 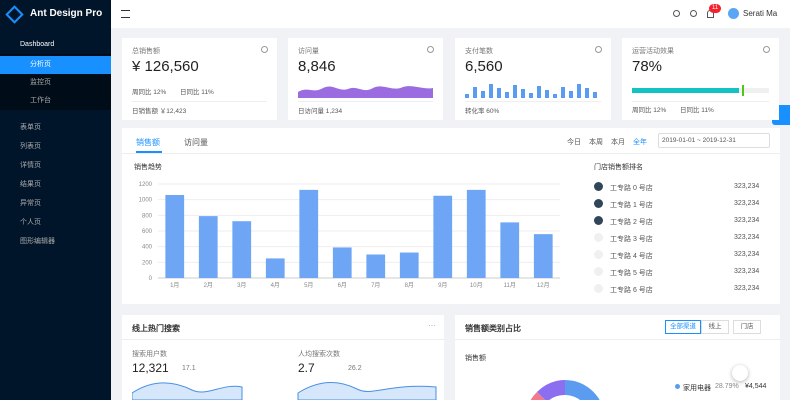 What do you see at coordinates (450, 14) in the screenshot?
I see `header: 11 Serati Ma` at bounding box center [450, 14].